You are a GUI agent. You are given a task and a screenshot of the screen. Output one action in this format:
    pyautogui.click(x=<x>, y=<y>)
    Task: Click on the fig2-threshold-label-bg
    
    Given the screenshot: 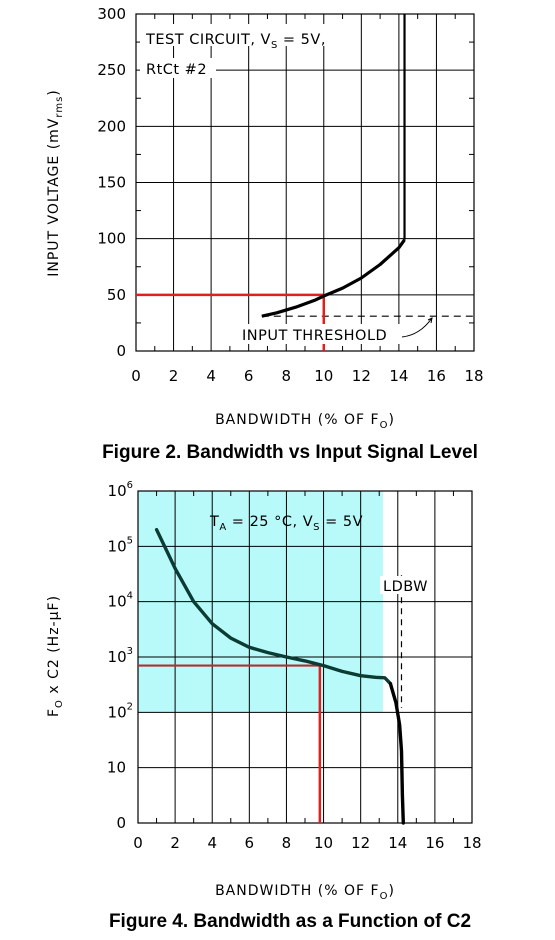 What is the action you would take?
    pyautogui.click(x=320, y=334)
    